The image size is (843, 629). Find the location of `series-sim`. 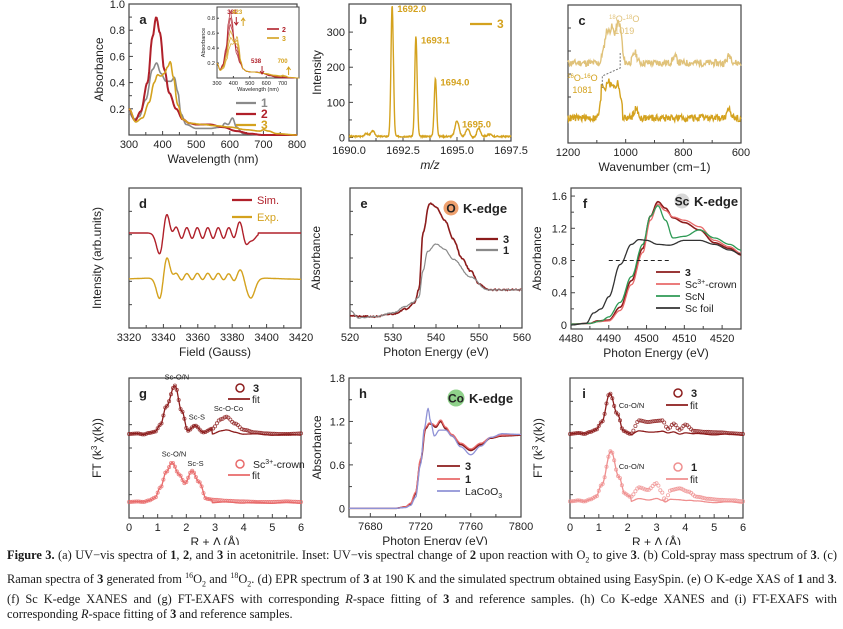

series-sim is located at coordinates (215, 234).